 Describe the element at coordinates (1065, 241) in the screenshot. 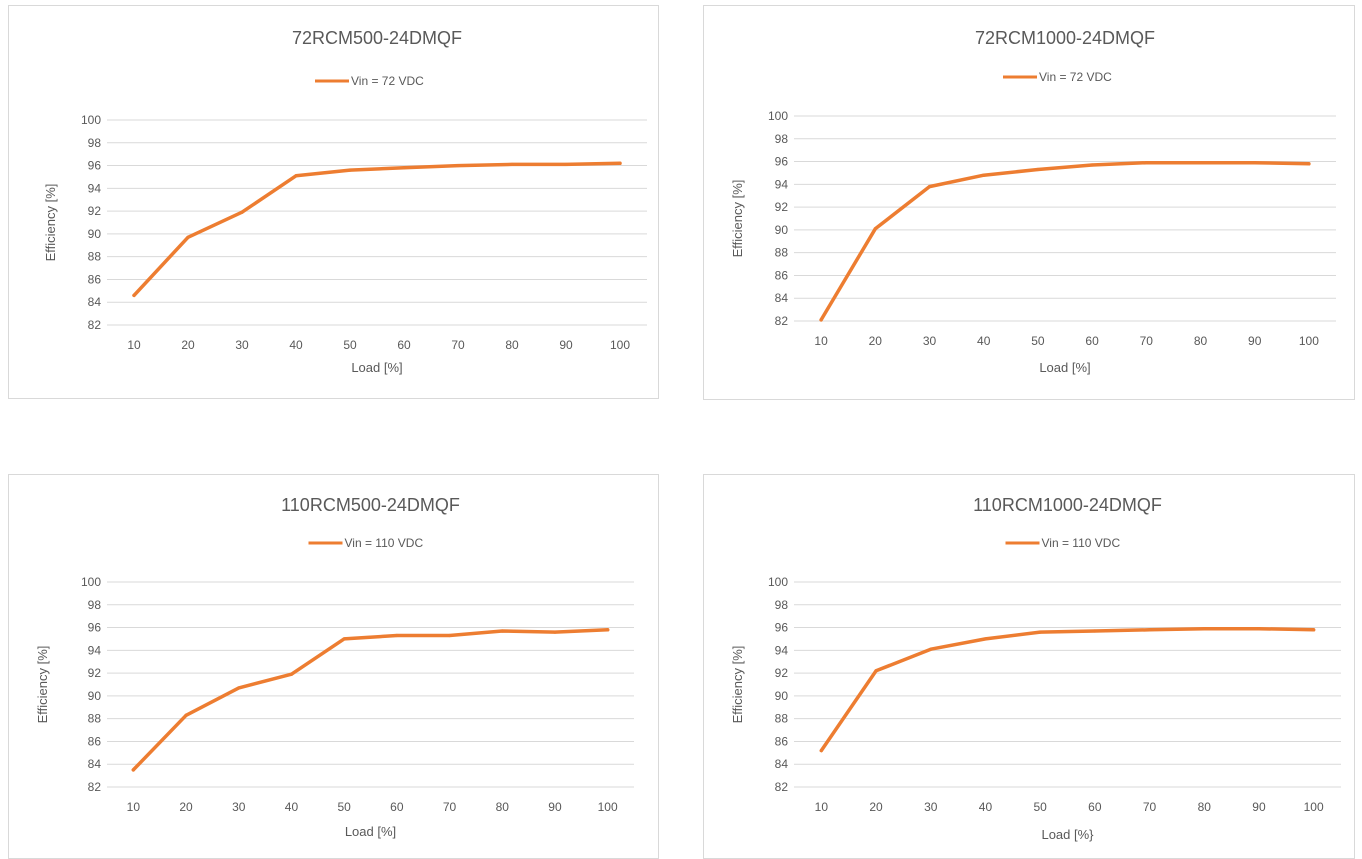

I see `series-lines` at that location.